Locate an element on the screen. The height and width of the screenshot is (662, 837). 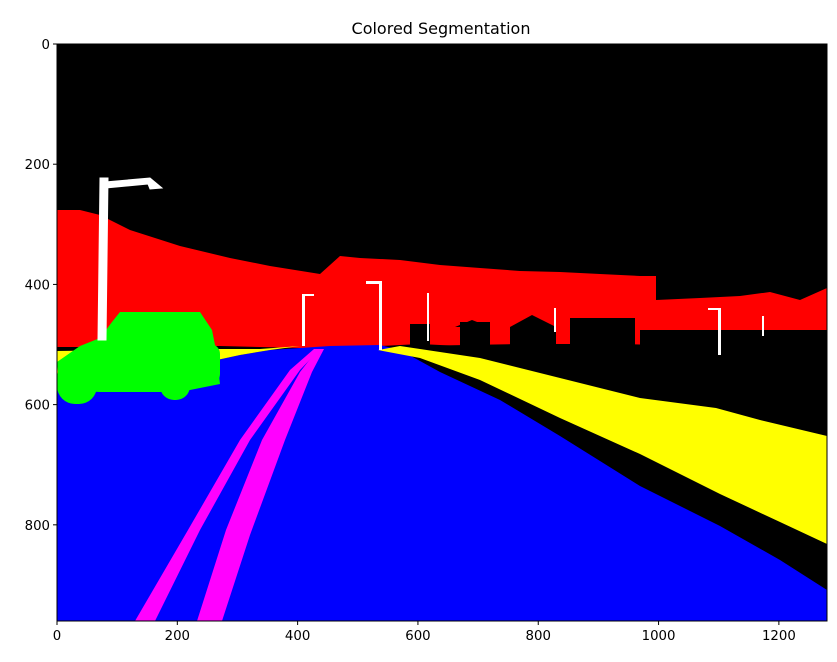
x-tick-label: 0 is located at coordinates (57, 636).